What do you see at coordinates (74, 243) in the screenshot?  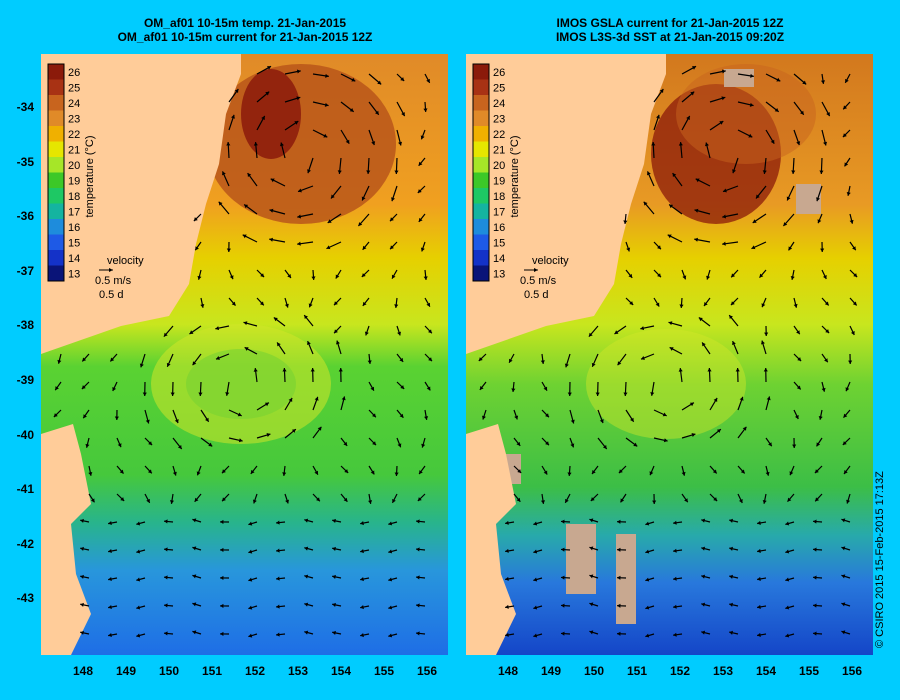 I see `colorbar-tick: 15` at bounding box center [74, 243].